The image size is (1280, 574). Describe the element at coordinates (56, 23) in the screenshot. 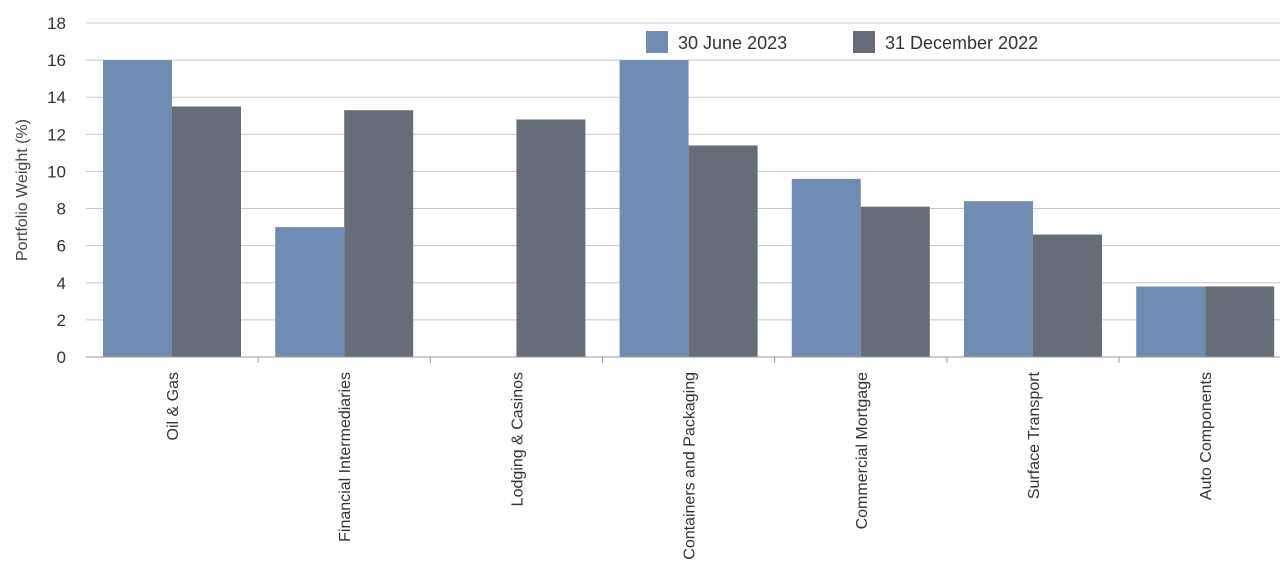

I see `y-tick-label: 18` at that location.